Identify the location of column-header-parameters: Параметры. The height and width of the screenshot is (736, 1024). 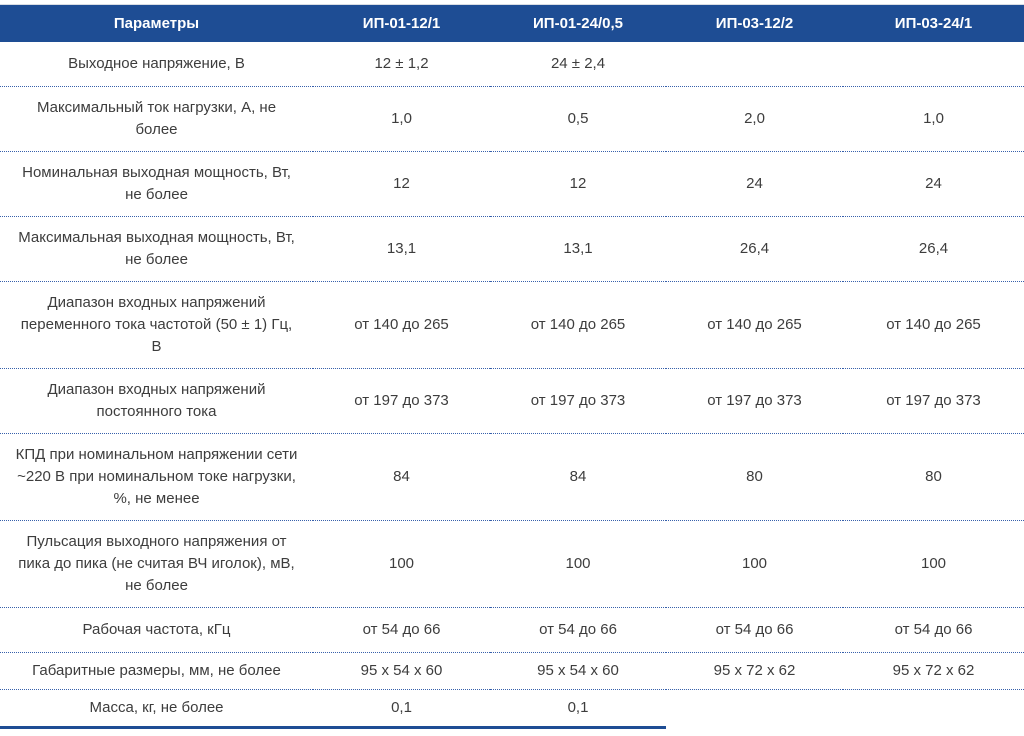
(156, 23).